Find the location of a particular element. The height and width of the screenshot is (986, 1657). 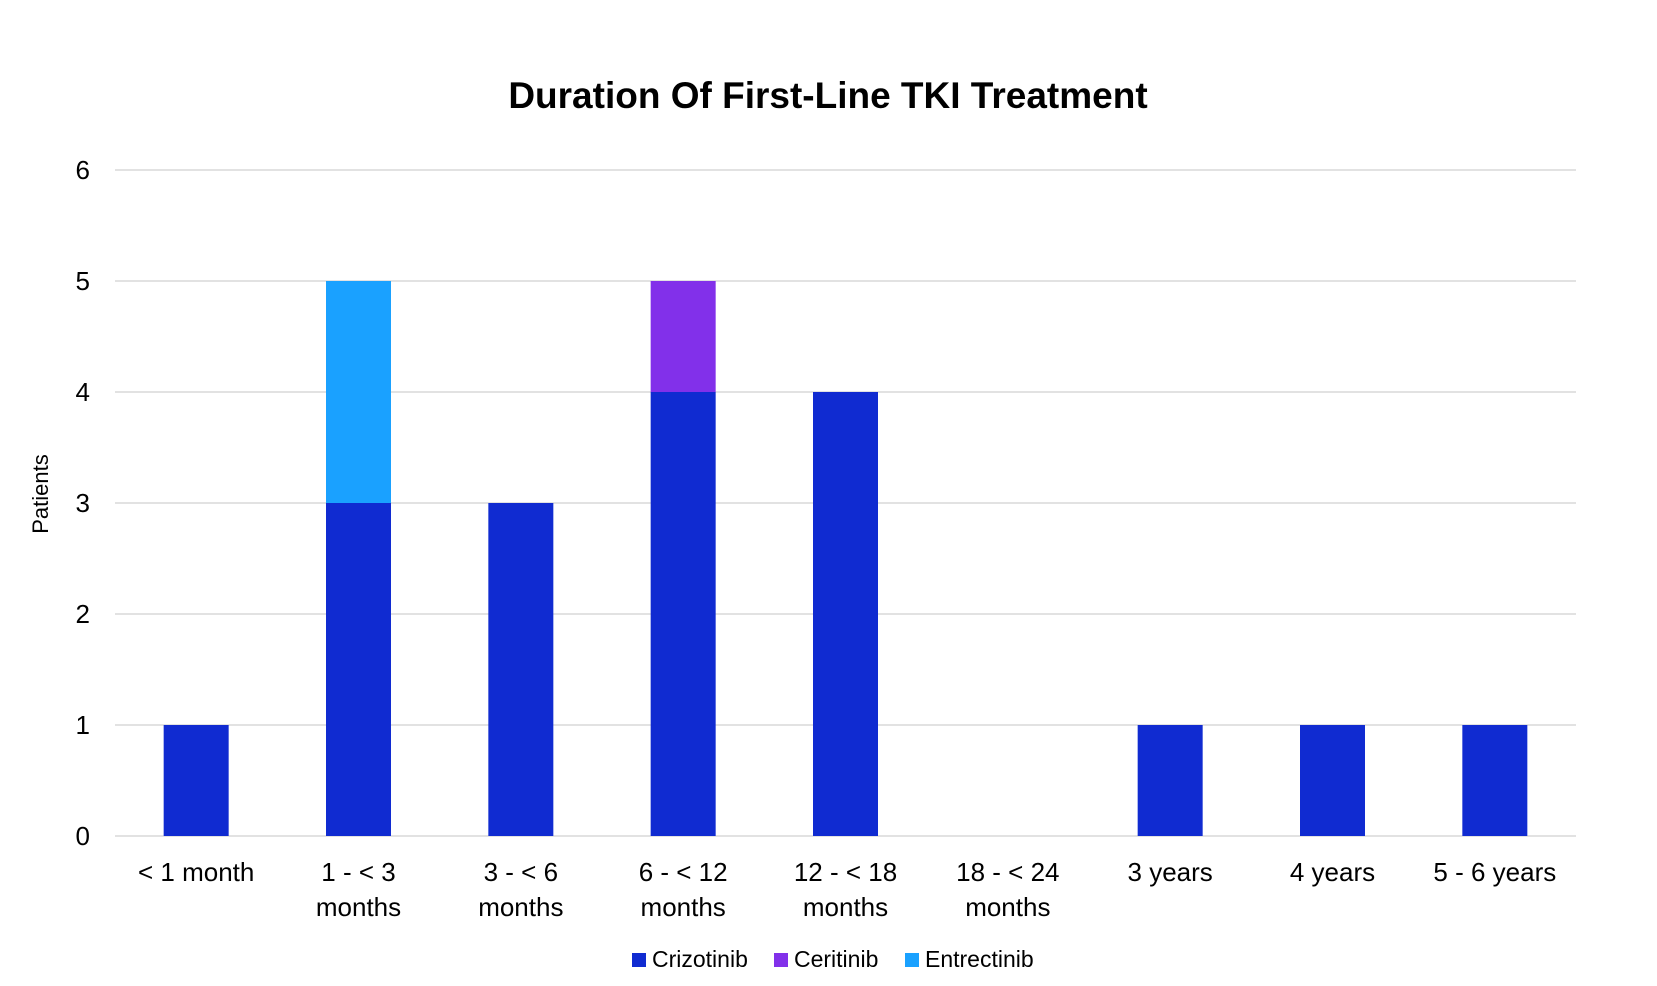

legend: Crizotinib Ceritinib Entrectinib is located at coordinates (833, 959).